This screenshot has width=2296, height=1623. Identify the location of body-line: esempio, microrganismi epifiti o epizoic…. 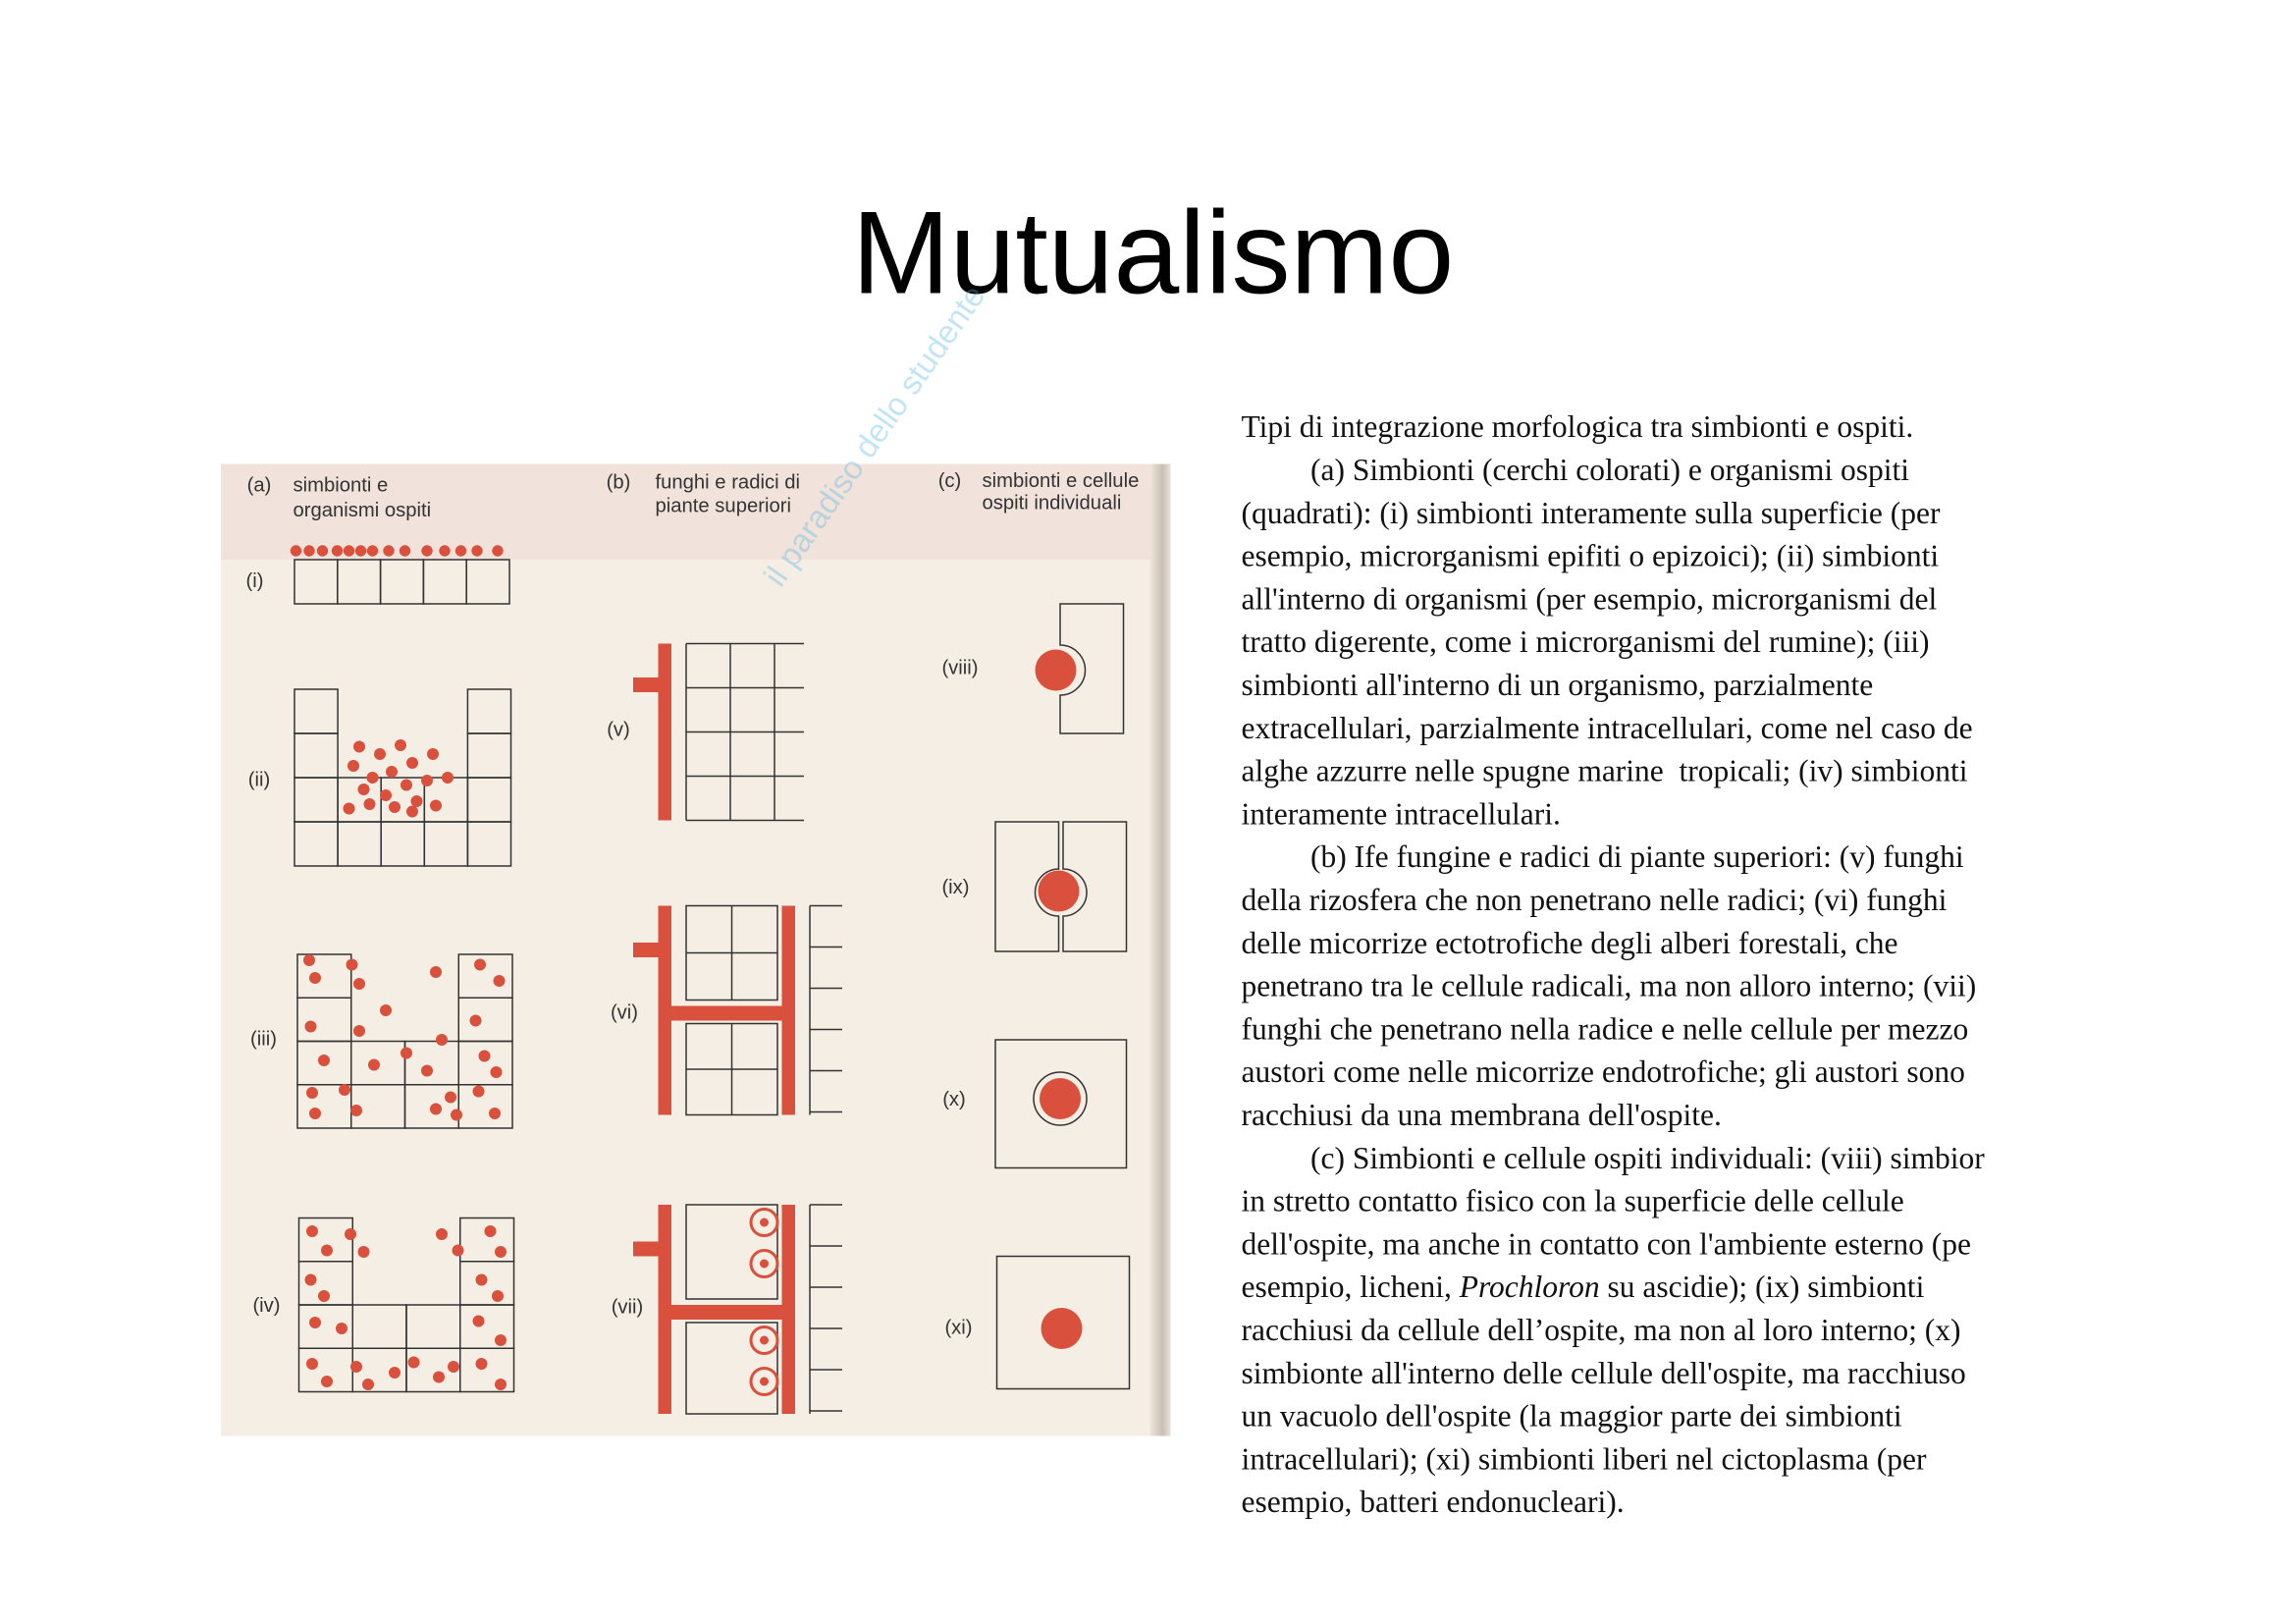
(1591, 556).